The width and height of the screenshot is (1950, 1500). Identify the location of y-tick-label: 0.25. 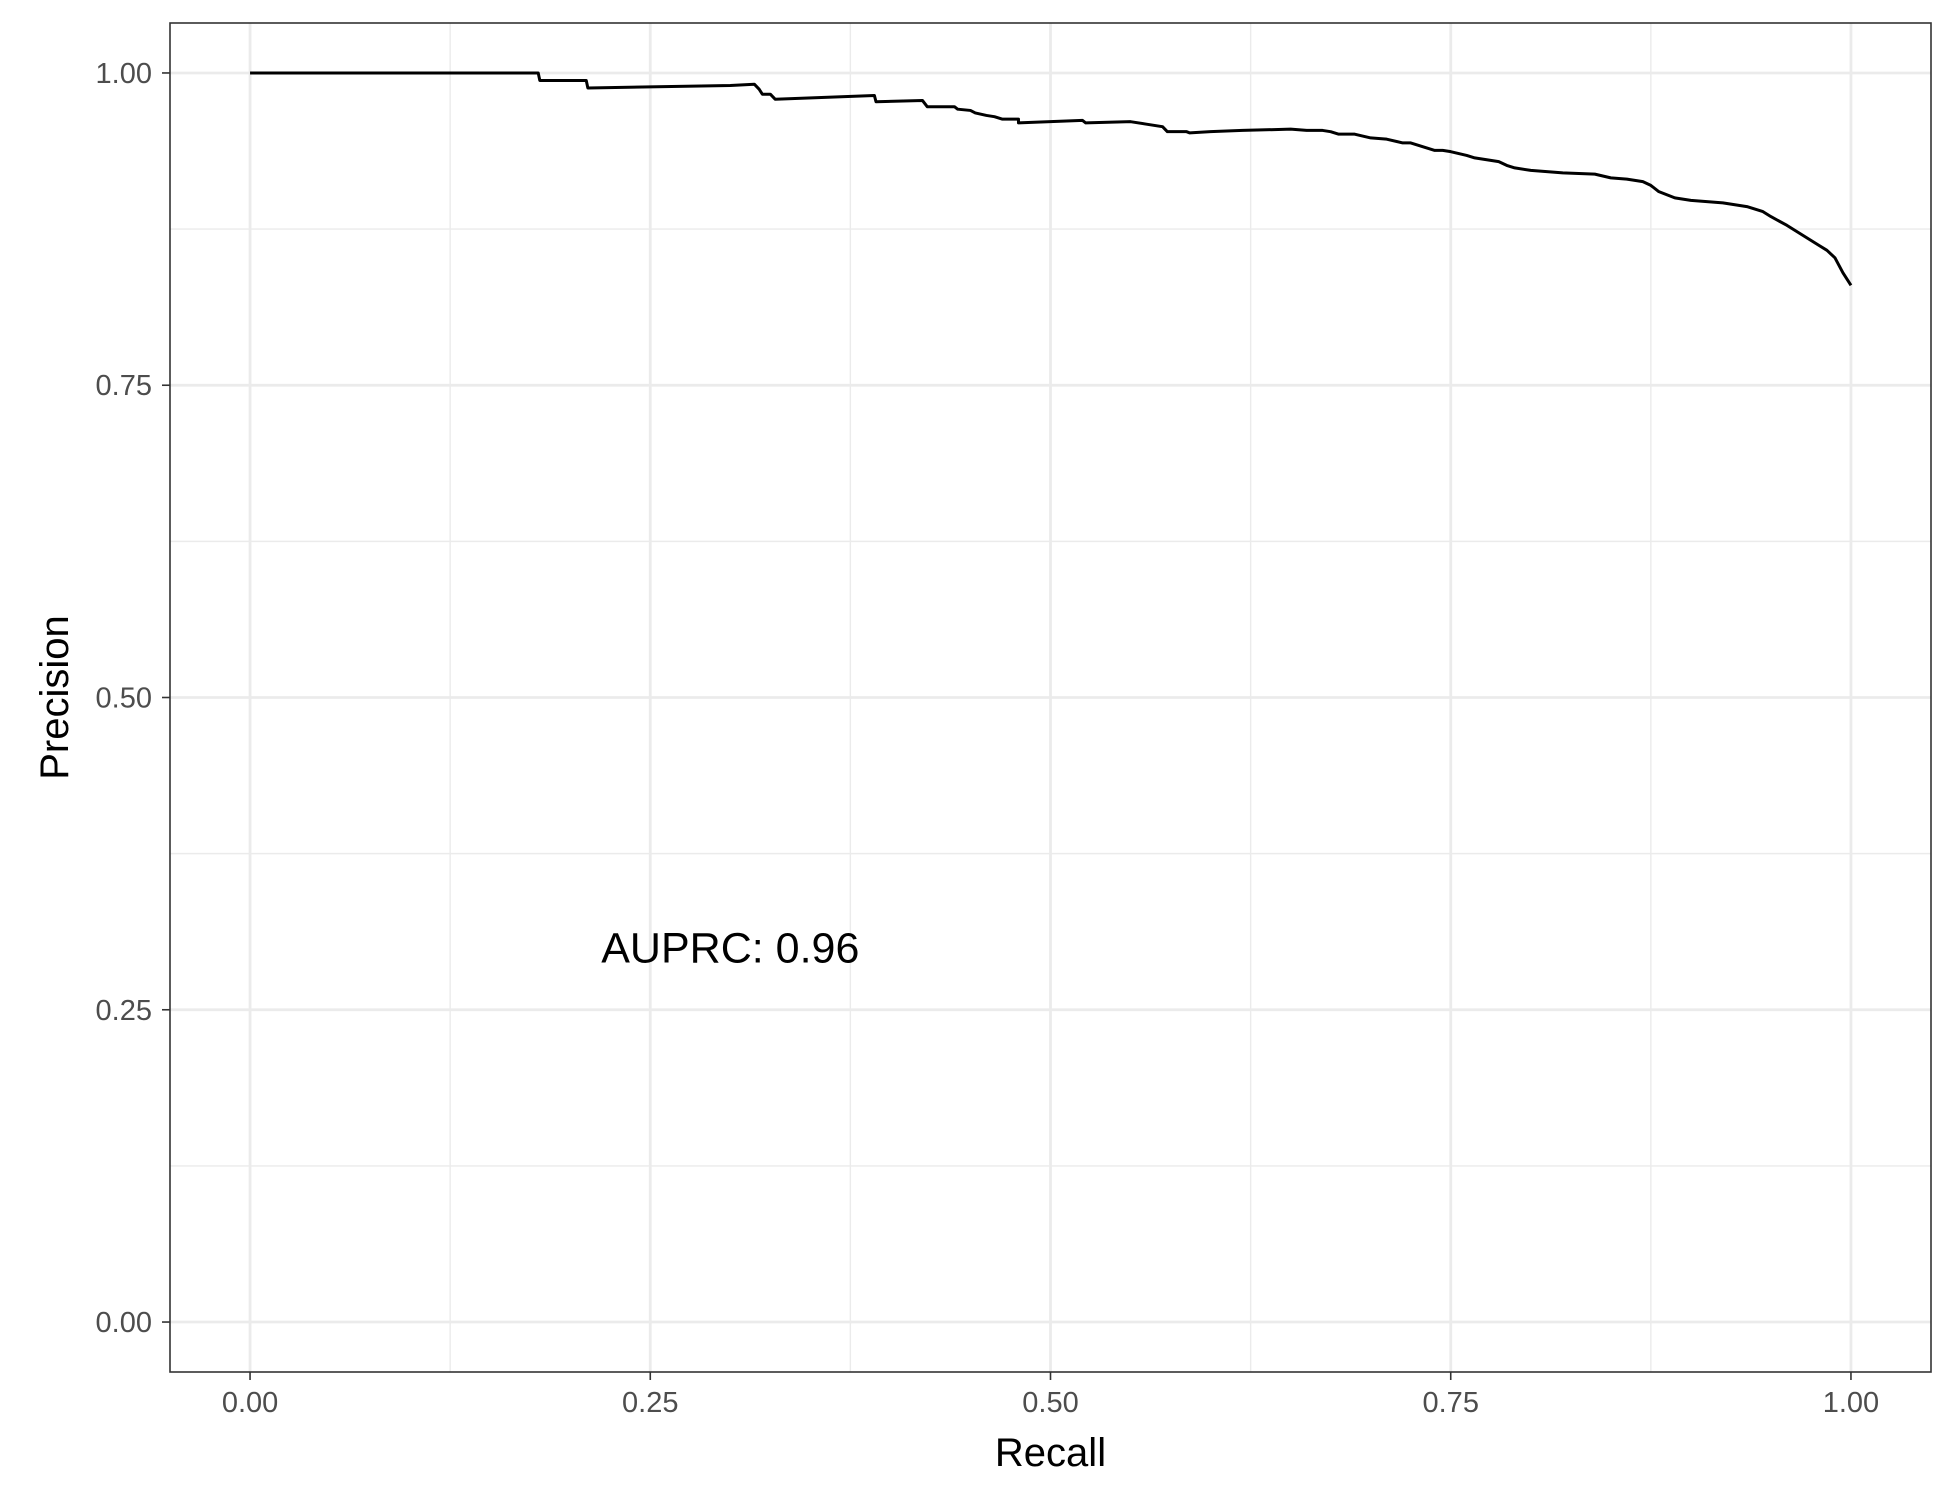
(124, 1011).